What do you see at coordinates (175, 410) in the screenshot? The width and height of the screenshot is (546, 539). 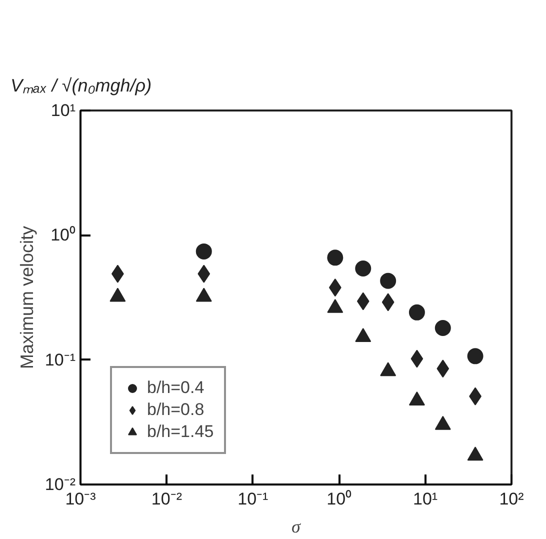 I see `legend-label: b/h=0.8` at bounding box center [175, 410].